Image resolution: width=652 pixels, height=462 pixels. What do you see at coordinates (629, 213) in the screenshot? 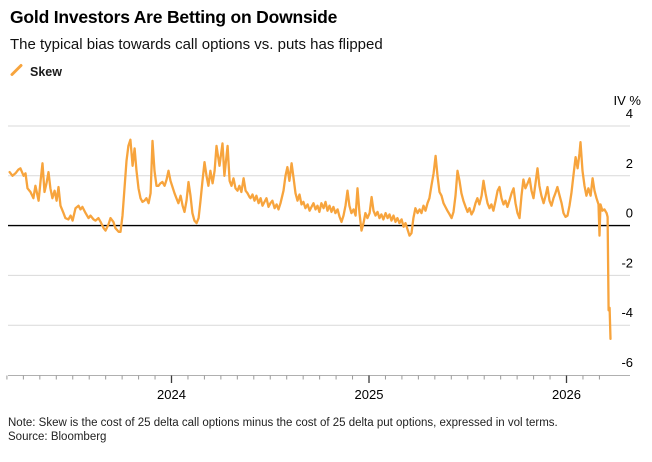
I see `y-tick-label: 0` at bounding box center [629, 213].